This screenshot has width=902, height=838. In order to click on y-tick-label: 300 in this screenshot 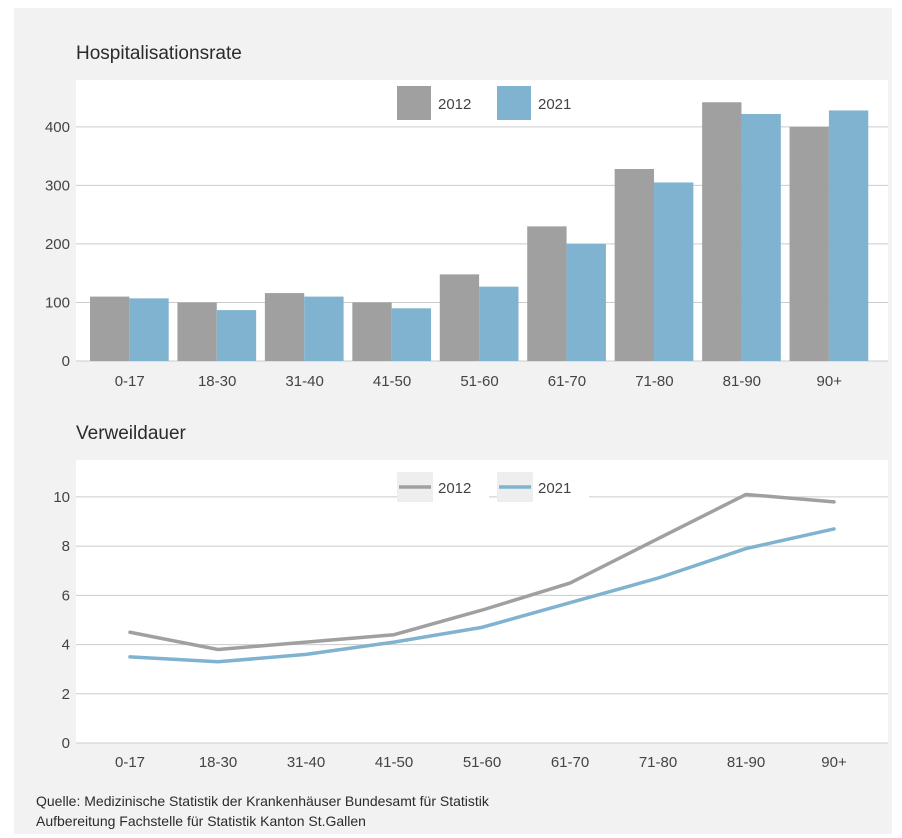, I will do `click(57, 185)`.